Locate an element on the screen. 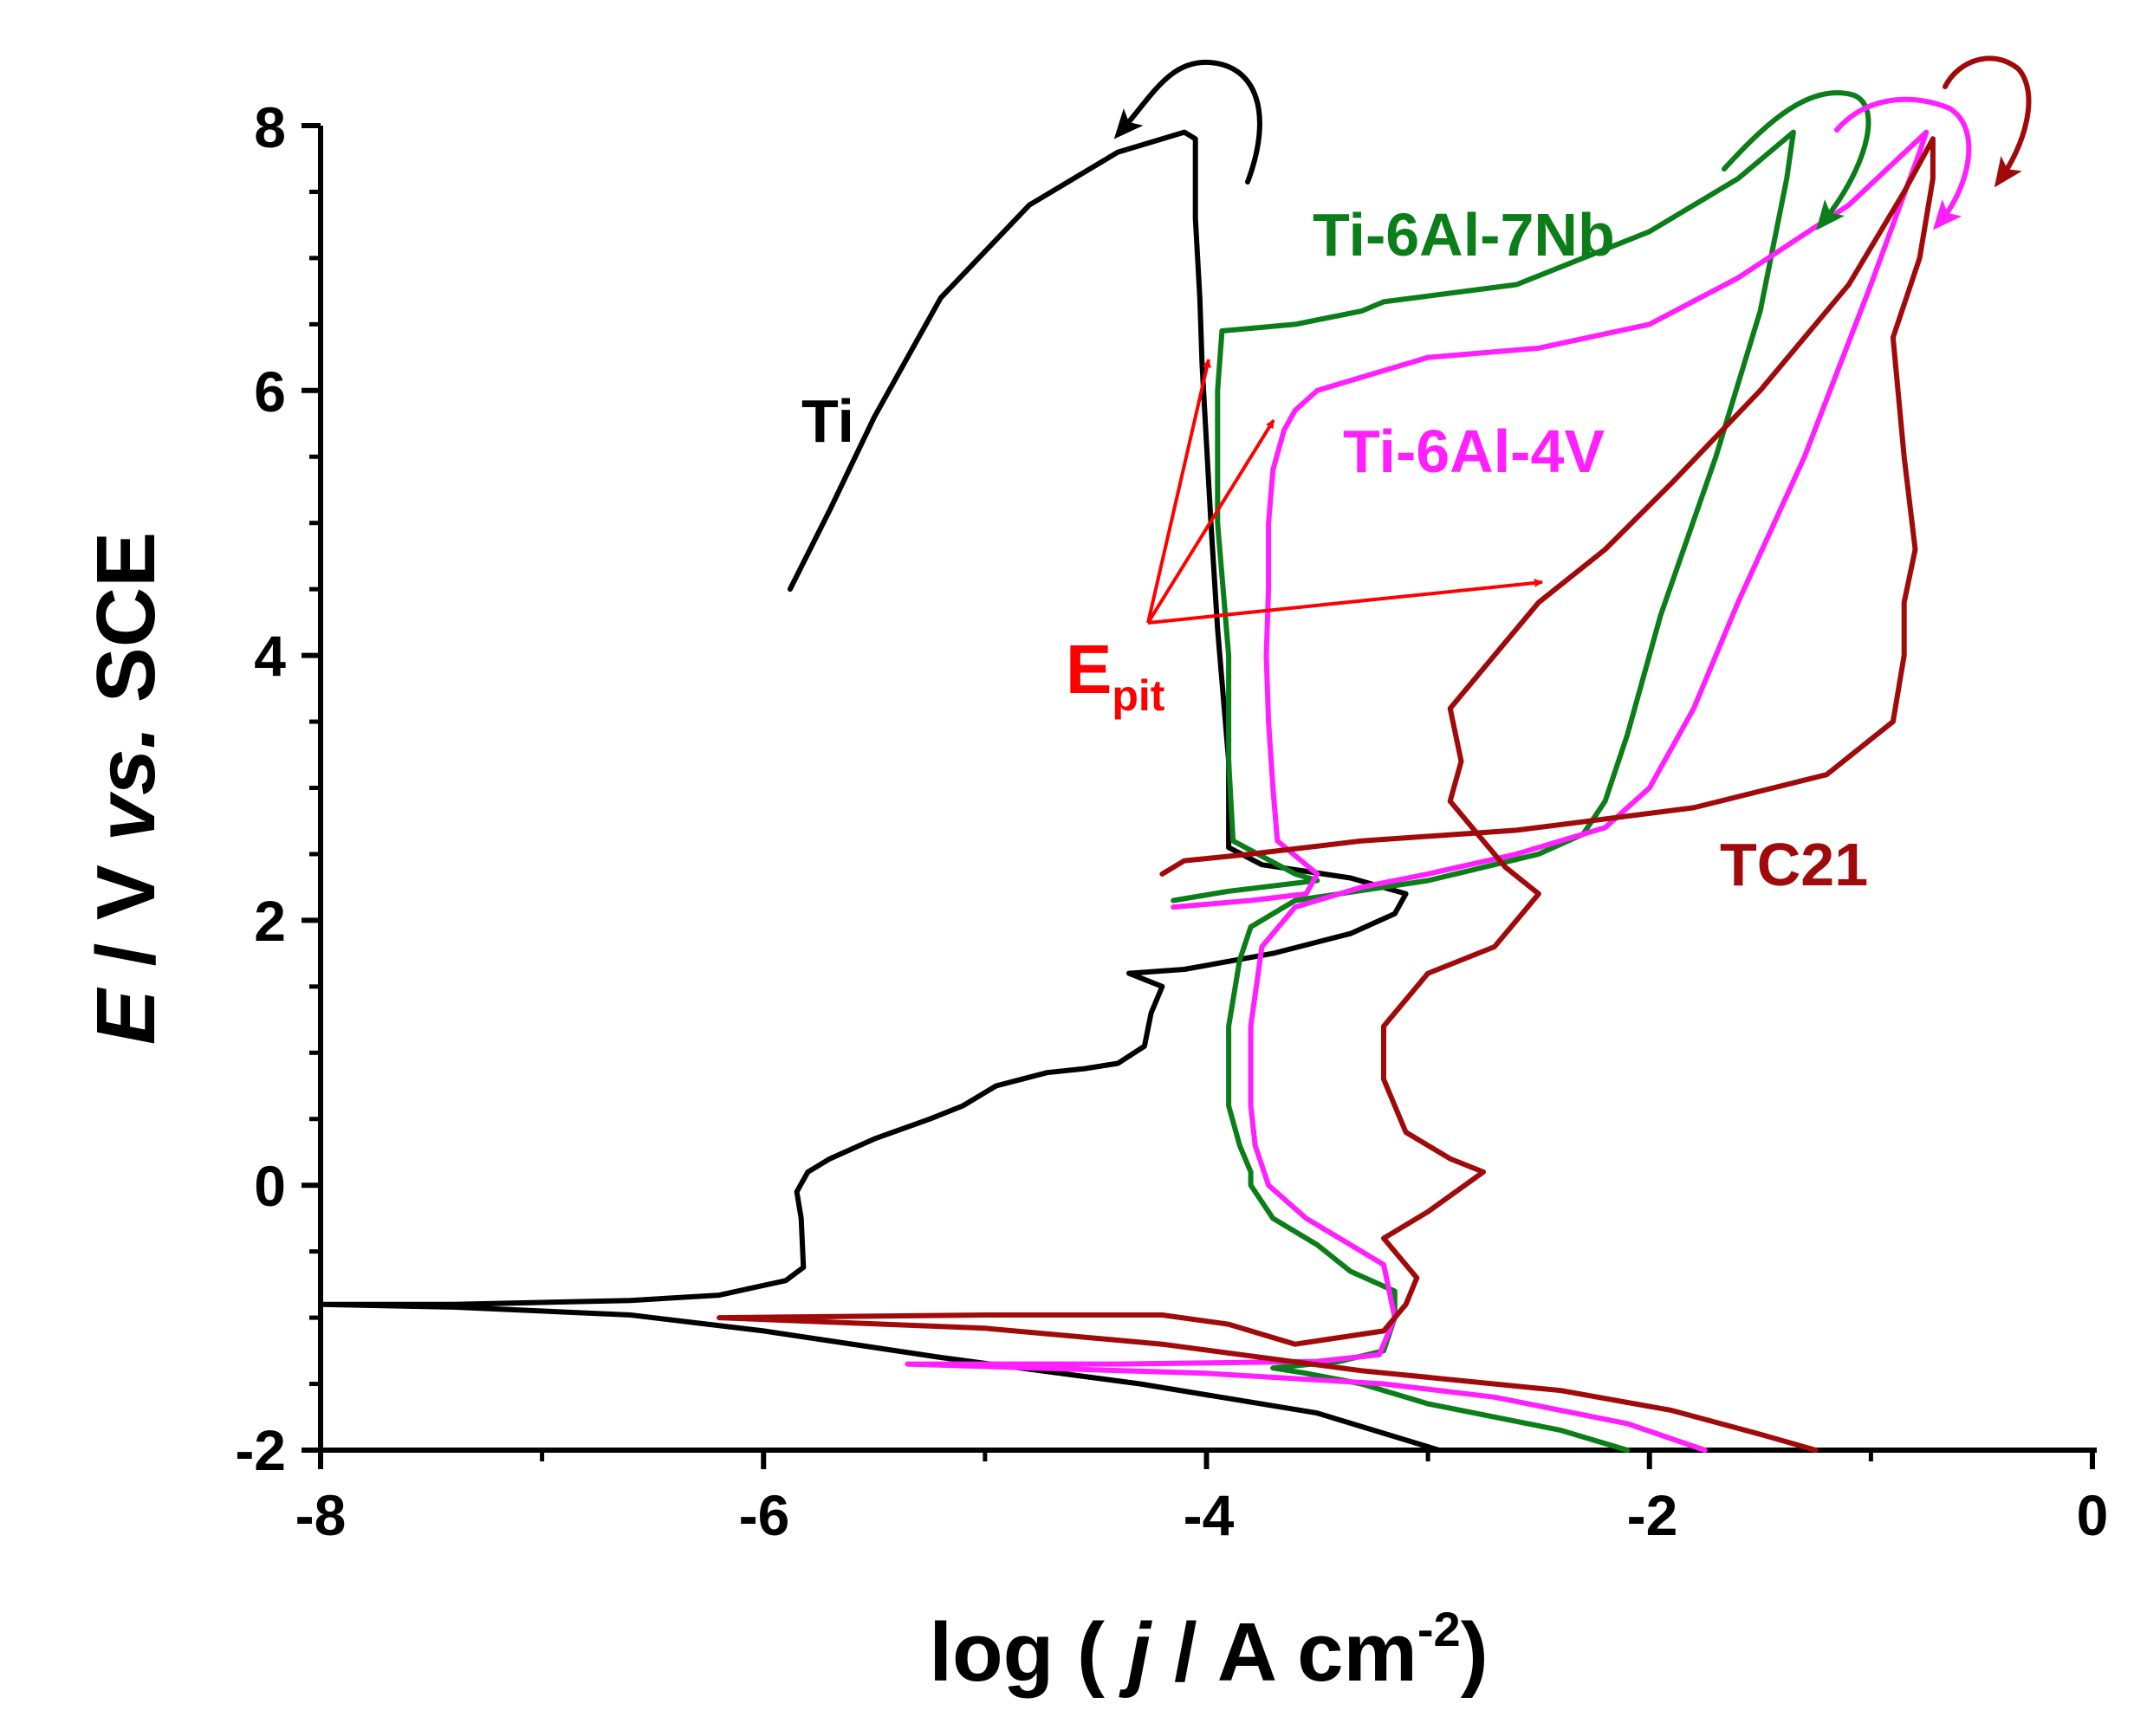 This screenshot has width=2134, height=1736. y-axis-title: E / V vs. SCE is located at coordinates (126, 789).